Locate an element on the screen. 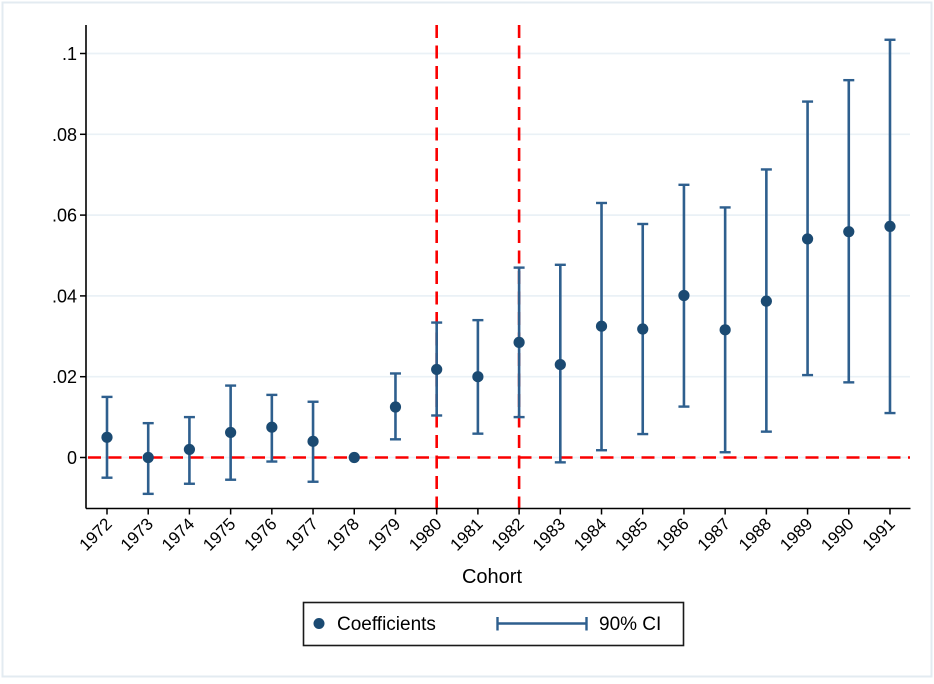 This screenshot has width=934, height=684. coef-point-1982 is located at coordinates (519, 342).